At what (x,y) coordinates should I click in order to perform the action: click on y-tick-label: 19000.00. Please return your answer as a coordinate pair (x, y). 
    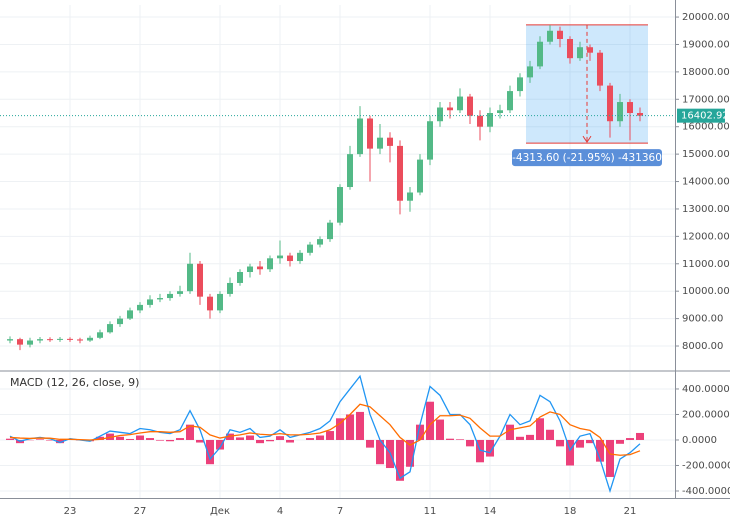
    Looking at the image, I should click on (706, 44).